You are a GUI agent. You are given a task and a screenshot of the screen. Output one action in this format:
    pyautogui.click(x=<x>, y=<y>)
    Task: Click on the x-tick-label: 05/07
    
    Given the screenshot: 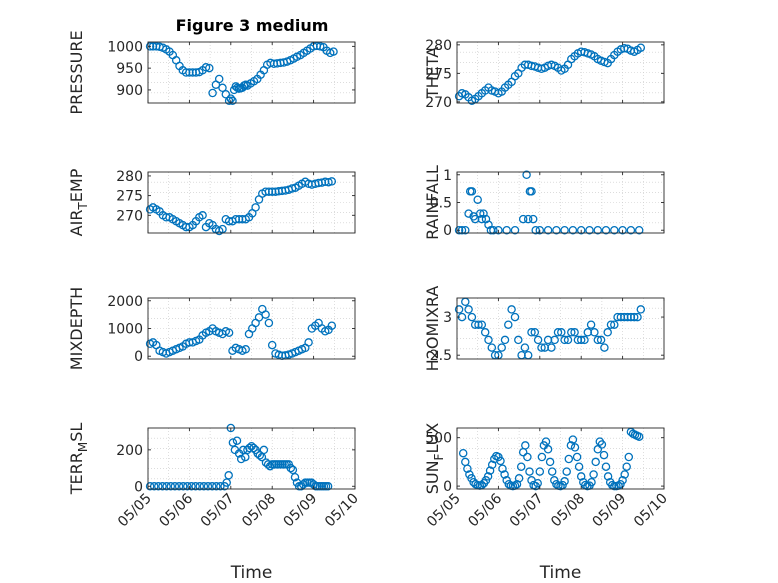 What is the action you would take?
    pyautogui.click(x=527, y=511)
    